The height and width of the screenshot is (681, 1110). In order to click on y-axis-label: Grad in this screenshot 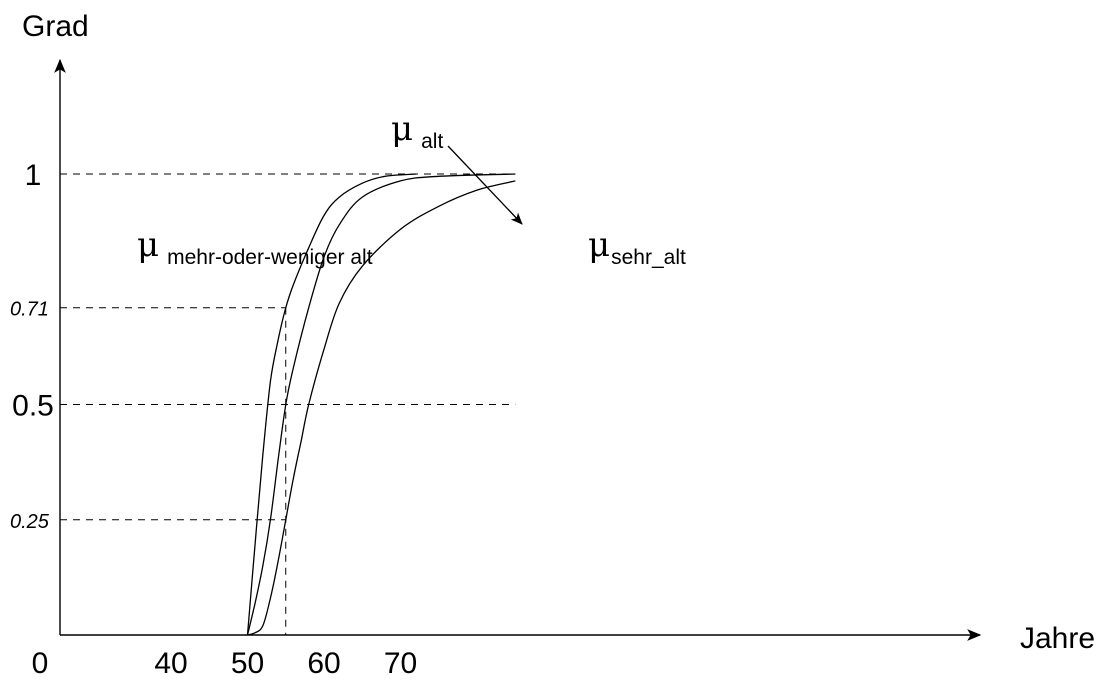, I will do `click(55, 26)`.